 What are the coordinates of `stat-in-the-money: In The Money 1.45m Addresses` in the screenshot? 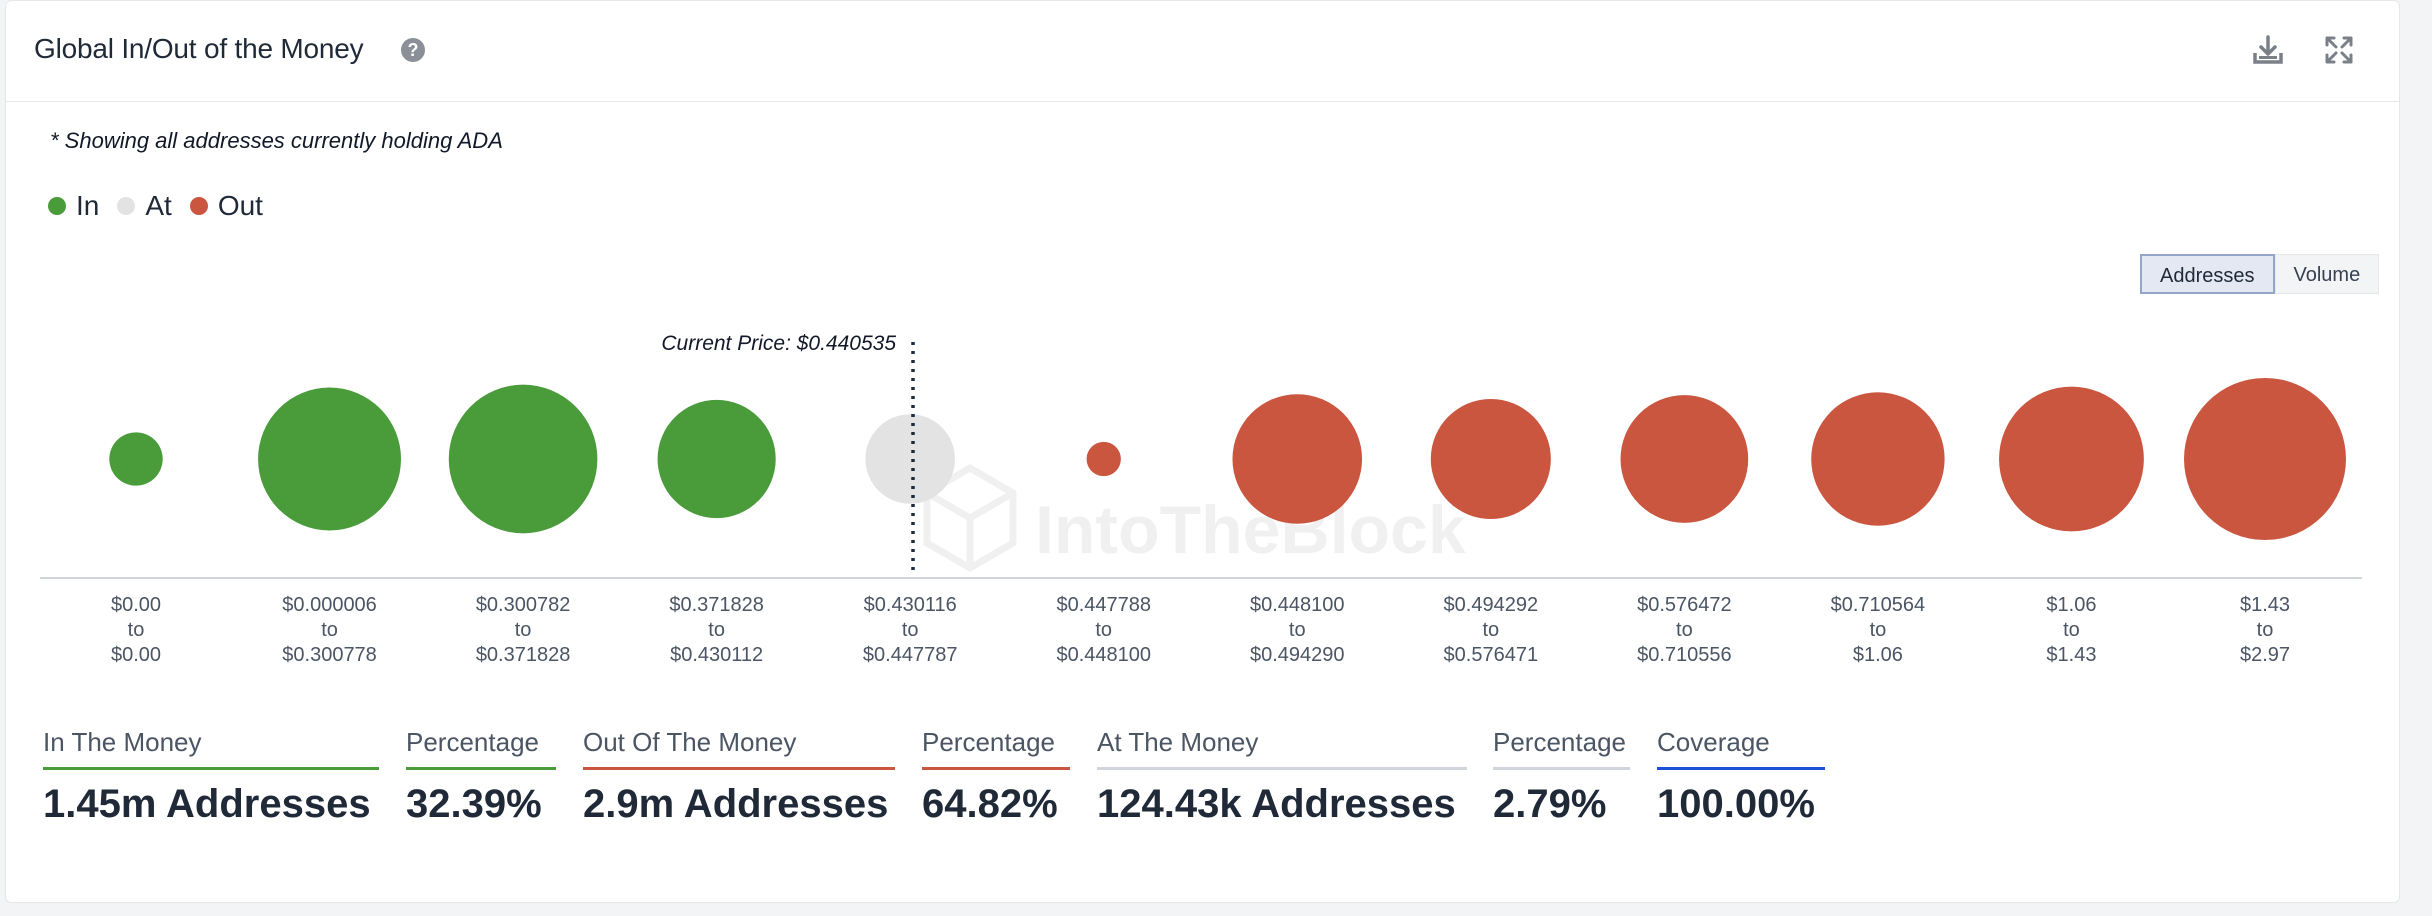 It's located at (211, 776).